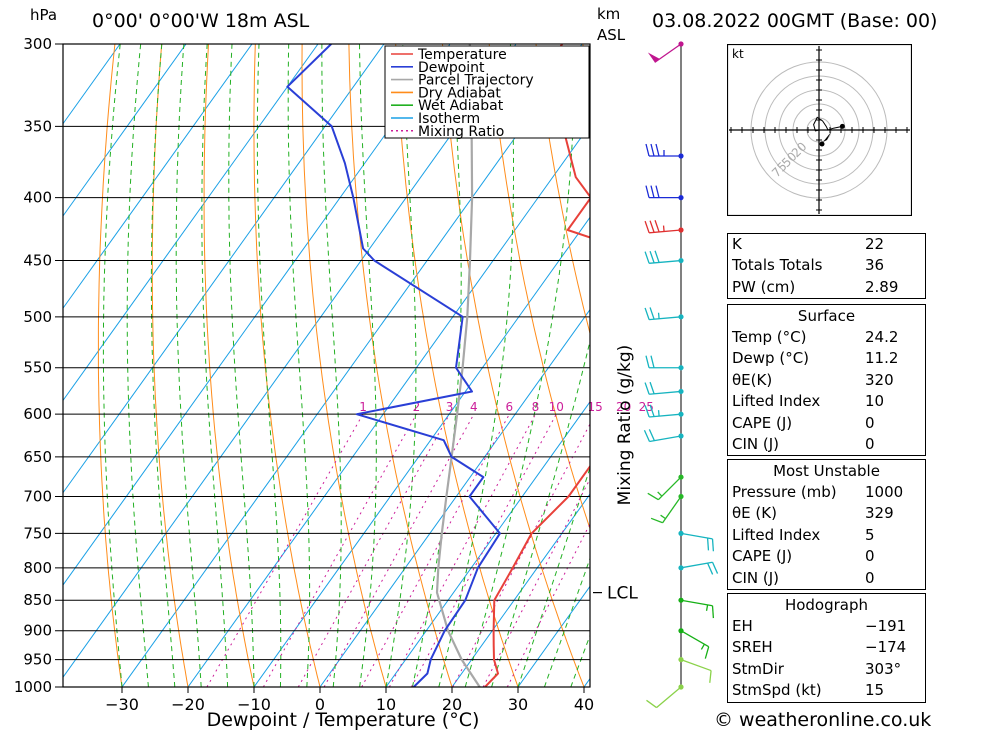  What do you see at coordinates (510, 407) in the screenshot?
I see `mixing-ratio-label: 6` at bounding box center [510, 407].